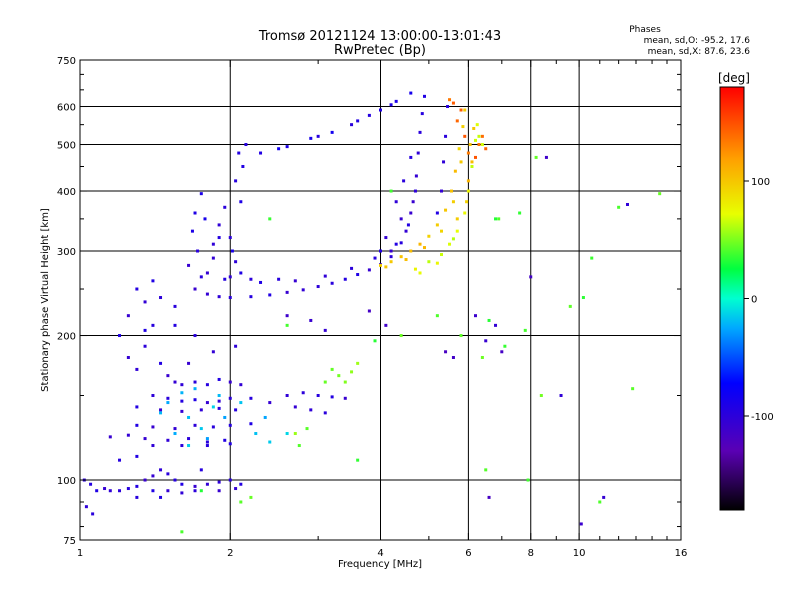 Image resolution: width=800 pixels, height=600 pixels. Describe the element at coordinates (645, 30) in the screenshot. I see `stats-heading: Phases` at that location.